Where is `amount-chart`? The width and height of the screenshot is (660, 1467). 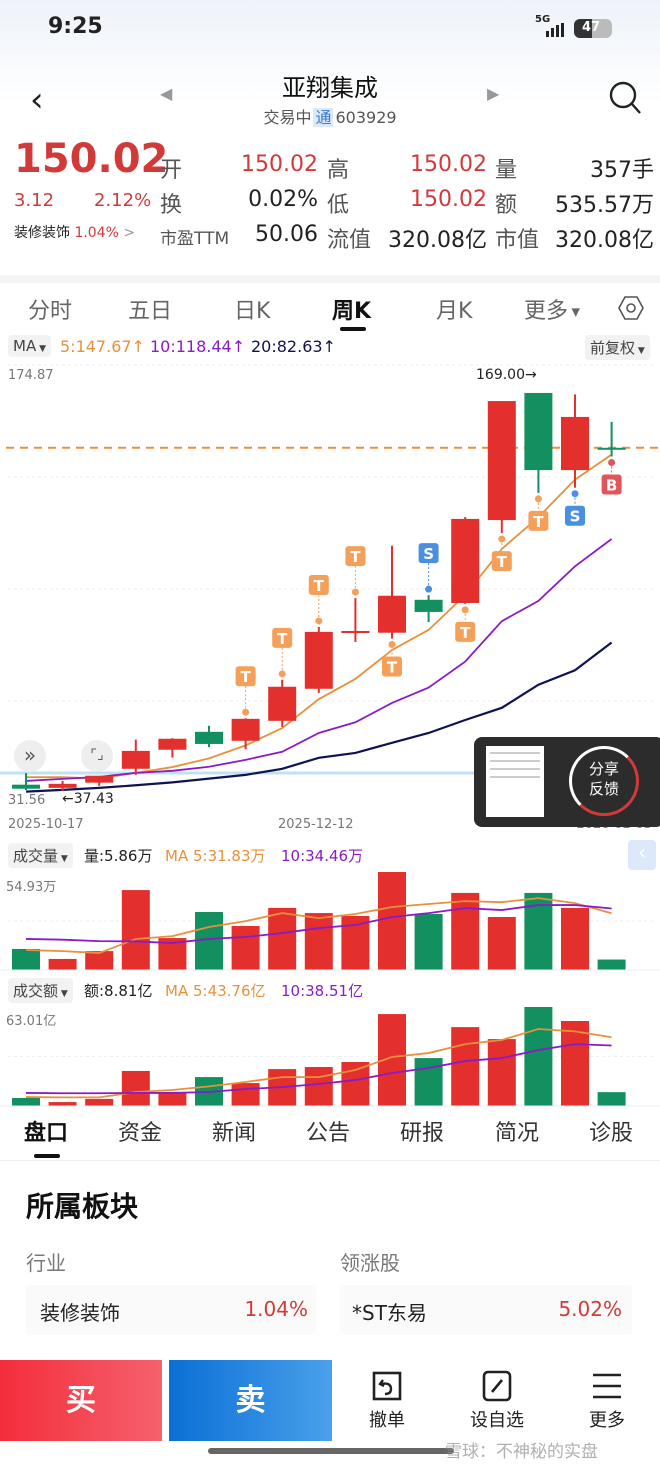
amount-chart is located at coordinates (330, 1057).